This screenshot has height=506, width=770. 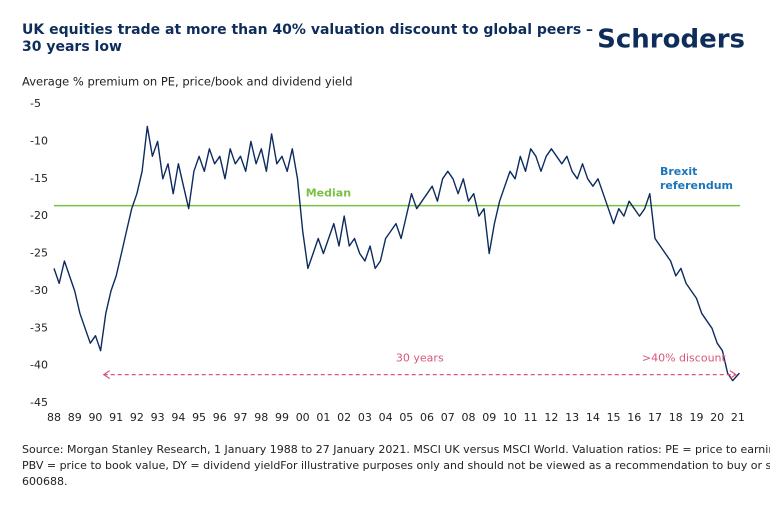 What do you see at coordinates (72, 47) in the screenshot?
I see `title-line: 30 years low` at bounding box center [72, 47].